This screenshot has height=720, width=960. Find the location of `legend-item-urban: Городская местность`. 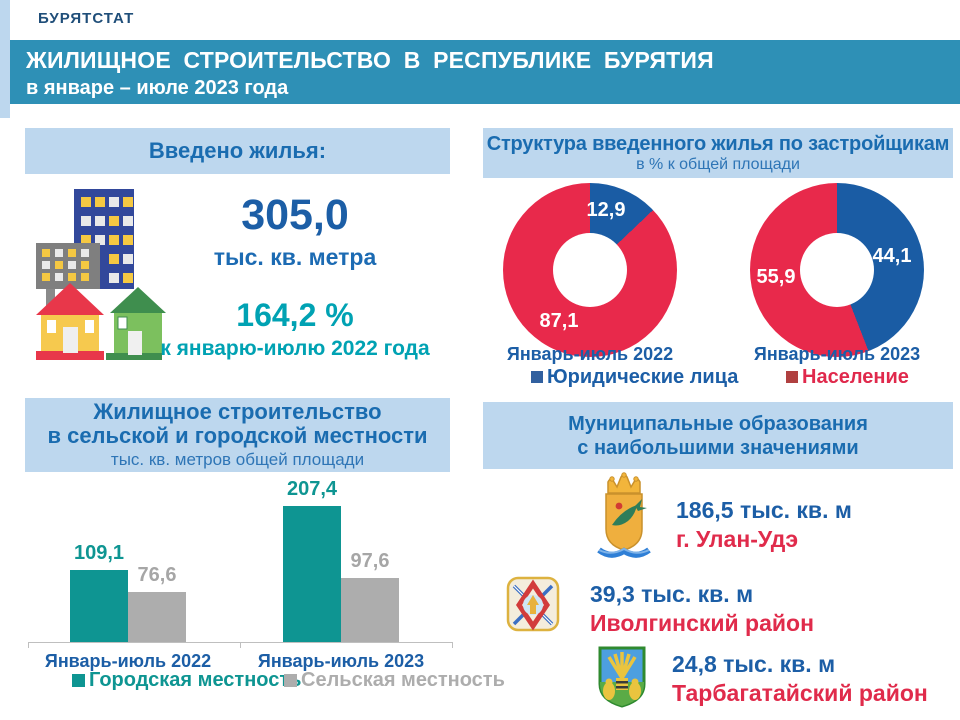

legend-item-urban: Городская местность is located at coordinates (186, 680).